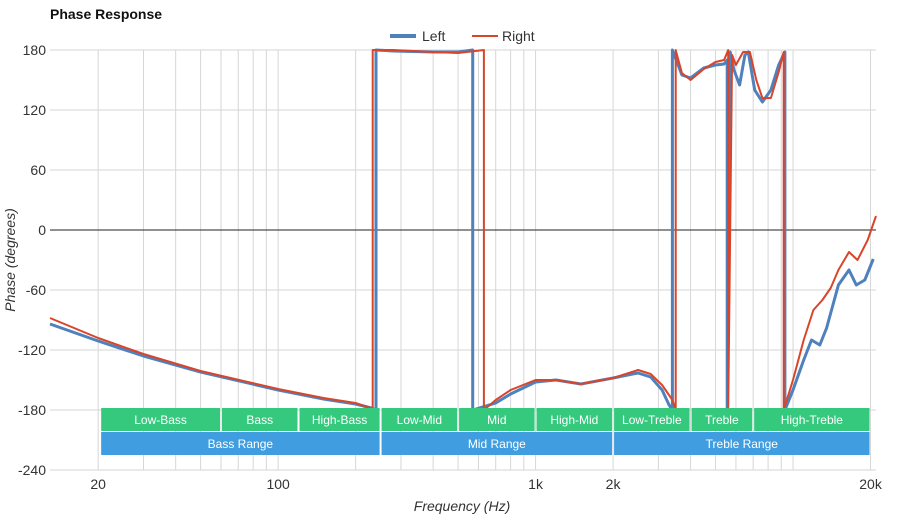  I want to click on band-label-low-mid: Low-Mid, so click(419, 420).